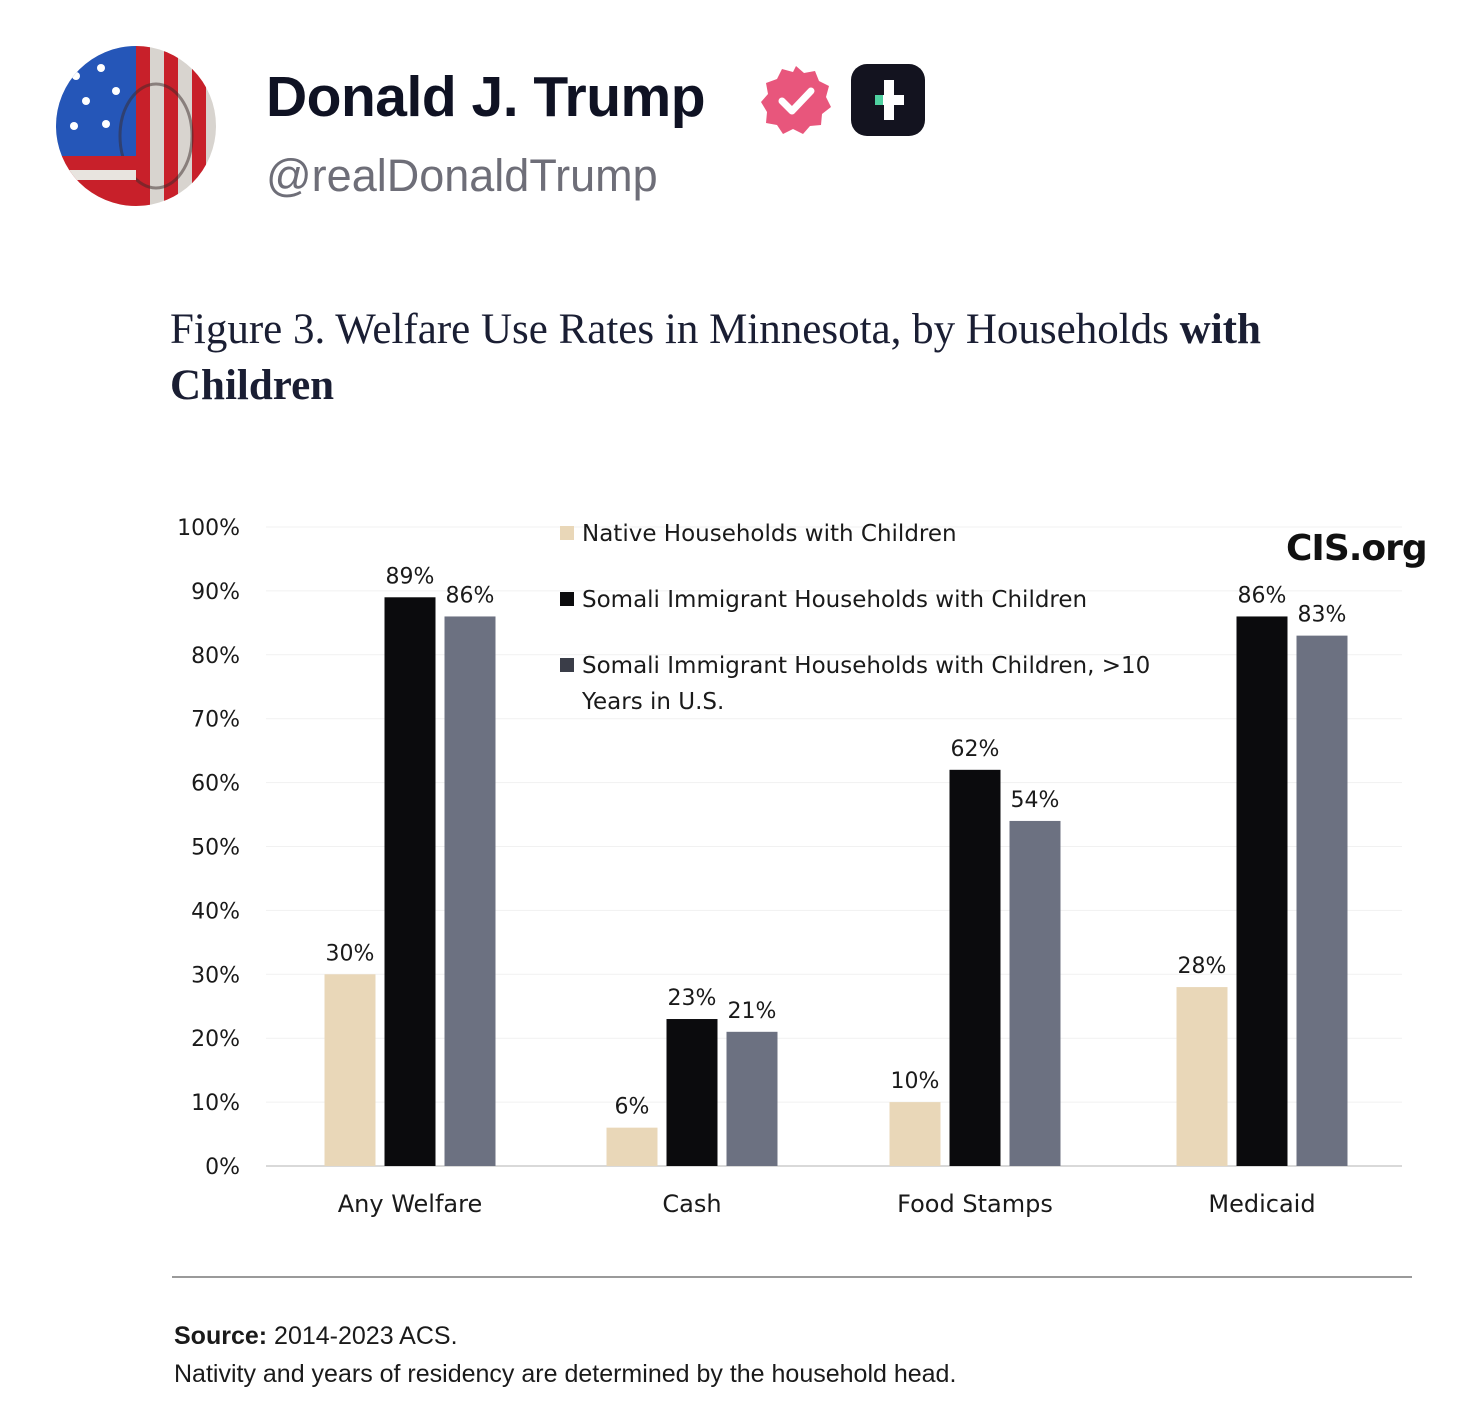  Describe the element at coordinates (1357, 548) in the screenshot. I see `cis-watermark: CIS.org` at that location.